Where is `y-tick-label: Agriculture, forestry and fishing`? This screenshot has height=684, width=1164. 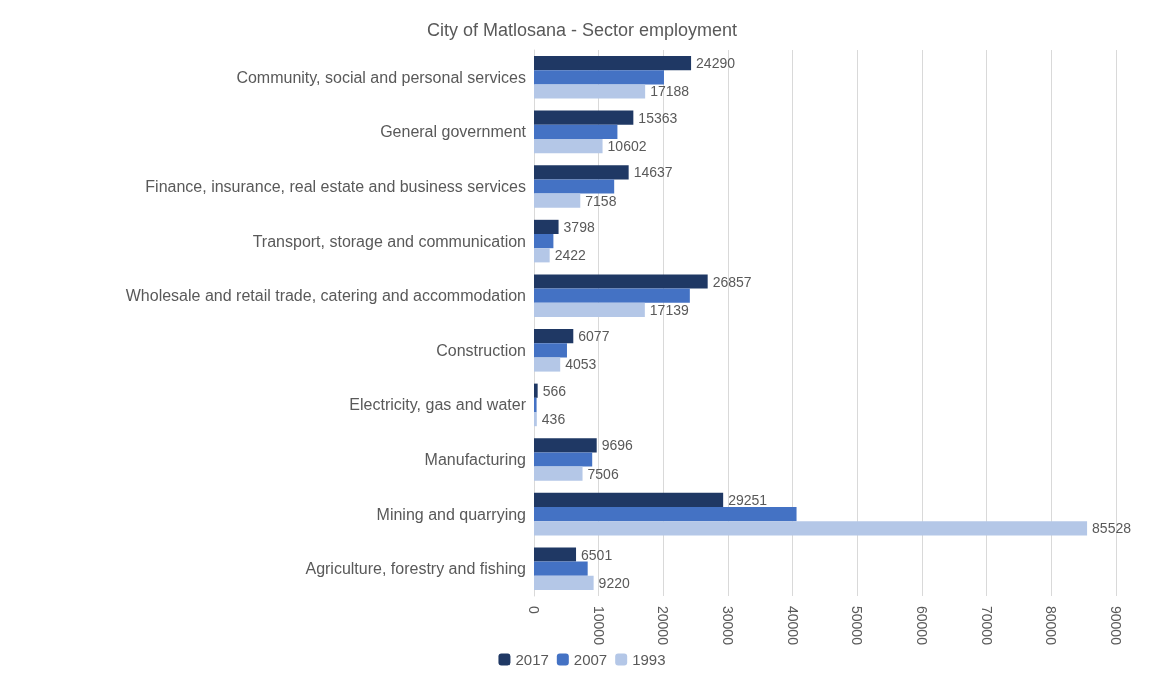
y-tick-label: Agriculture, forestry and fishing is located at coordinates (415, 569).